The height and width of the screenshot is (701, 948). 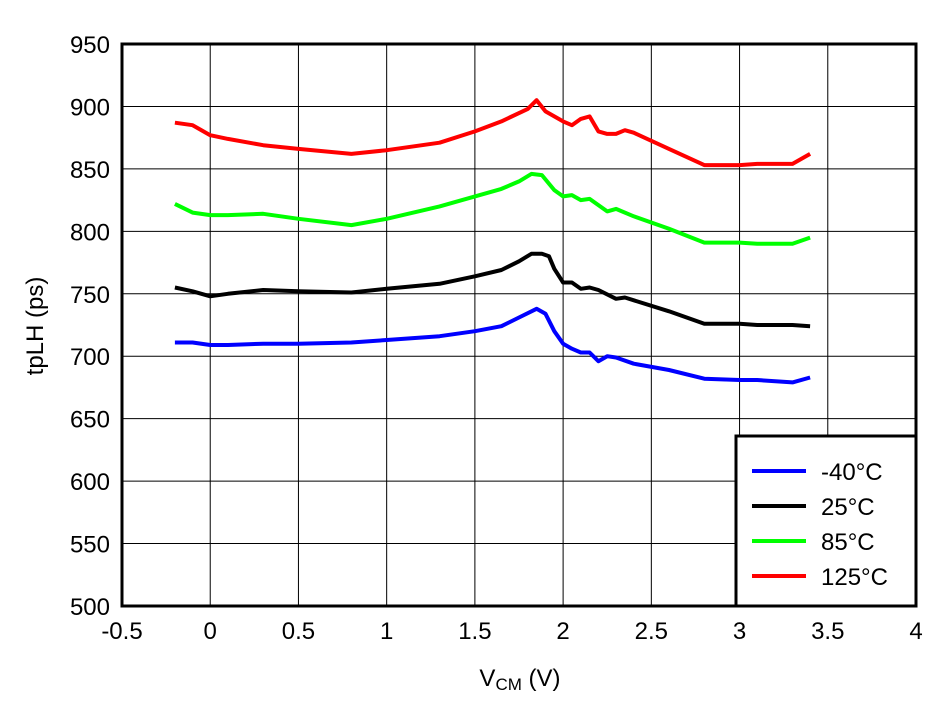 What do you see at coordinates (90, 545) in the screenshot?
I see `y-tick-label: 550` at bounding box center [90, 545].